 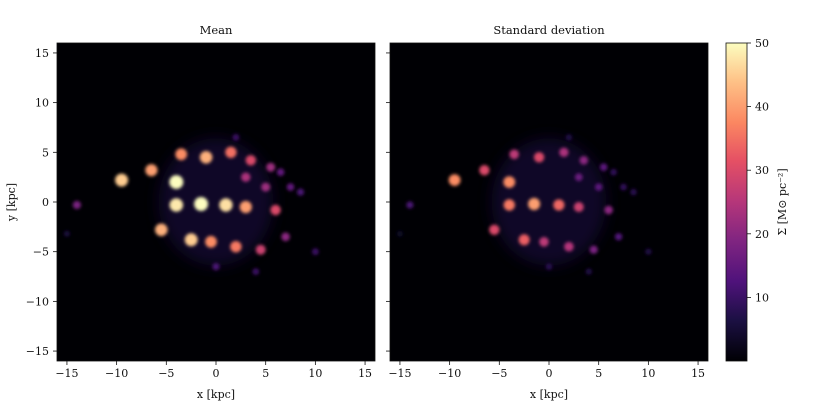 What do you see at coordinates (449, 373) in the screenshot?
I see `std-xtick-label--10: −10` at bounding box center [449, 373].